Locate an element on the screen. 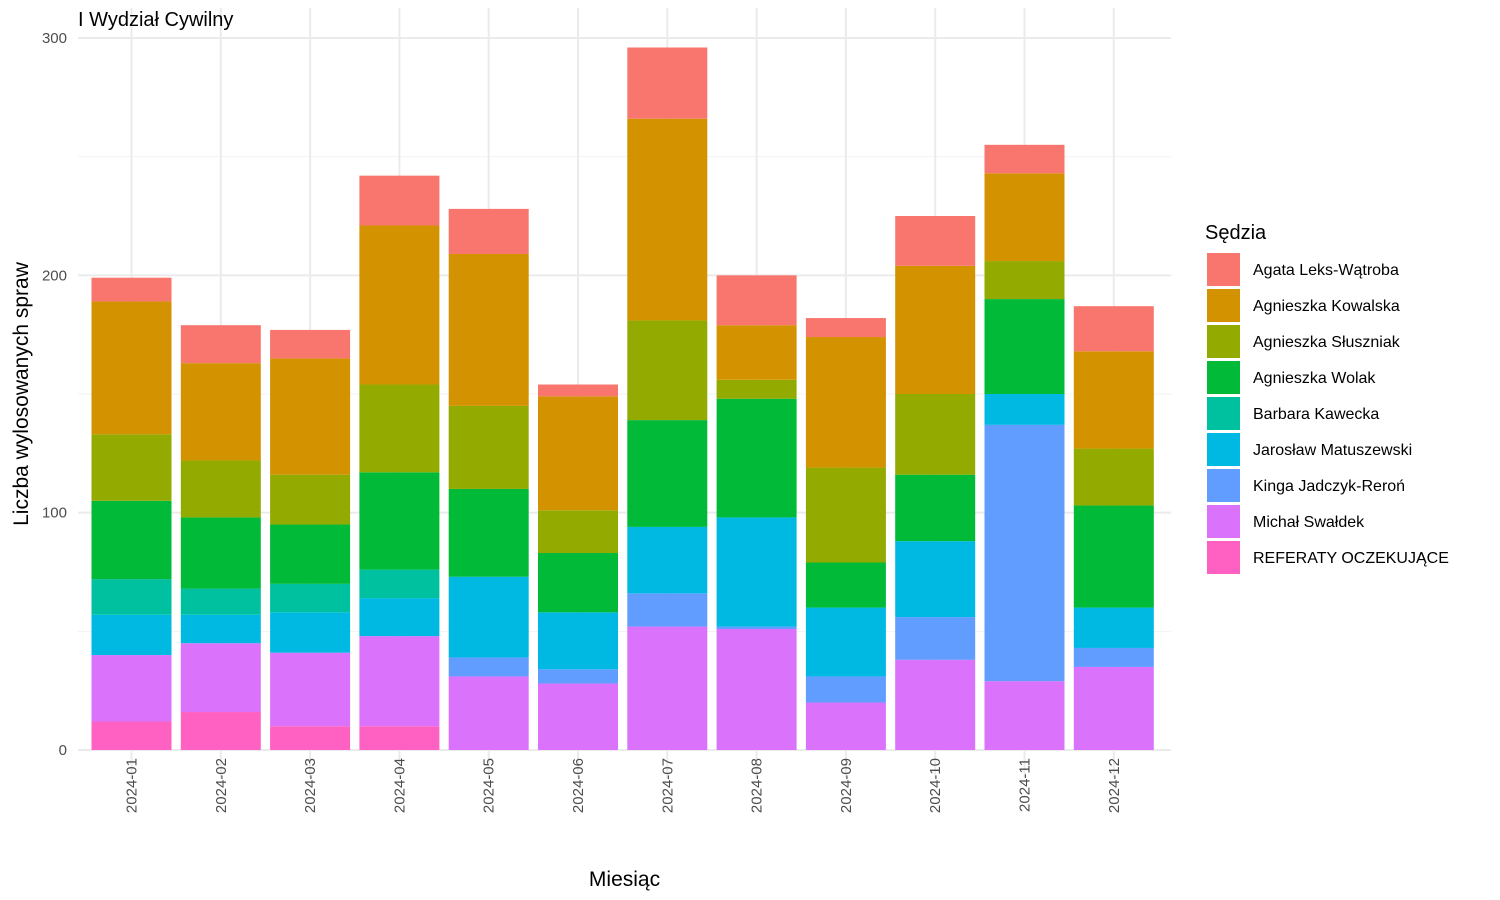 The width and height of the screenshot is (1500, 900). legend-label: Kinga Jadczyk-Reroń is located at coordinates (1329, 486).